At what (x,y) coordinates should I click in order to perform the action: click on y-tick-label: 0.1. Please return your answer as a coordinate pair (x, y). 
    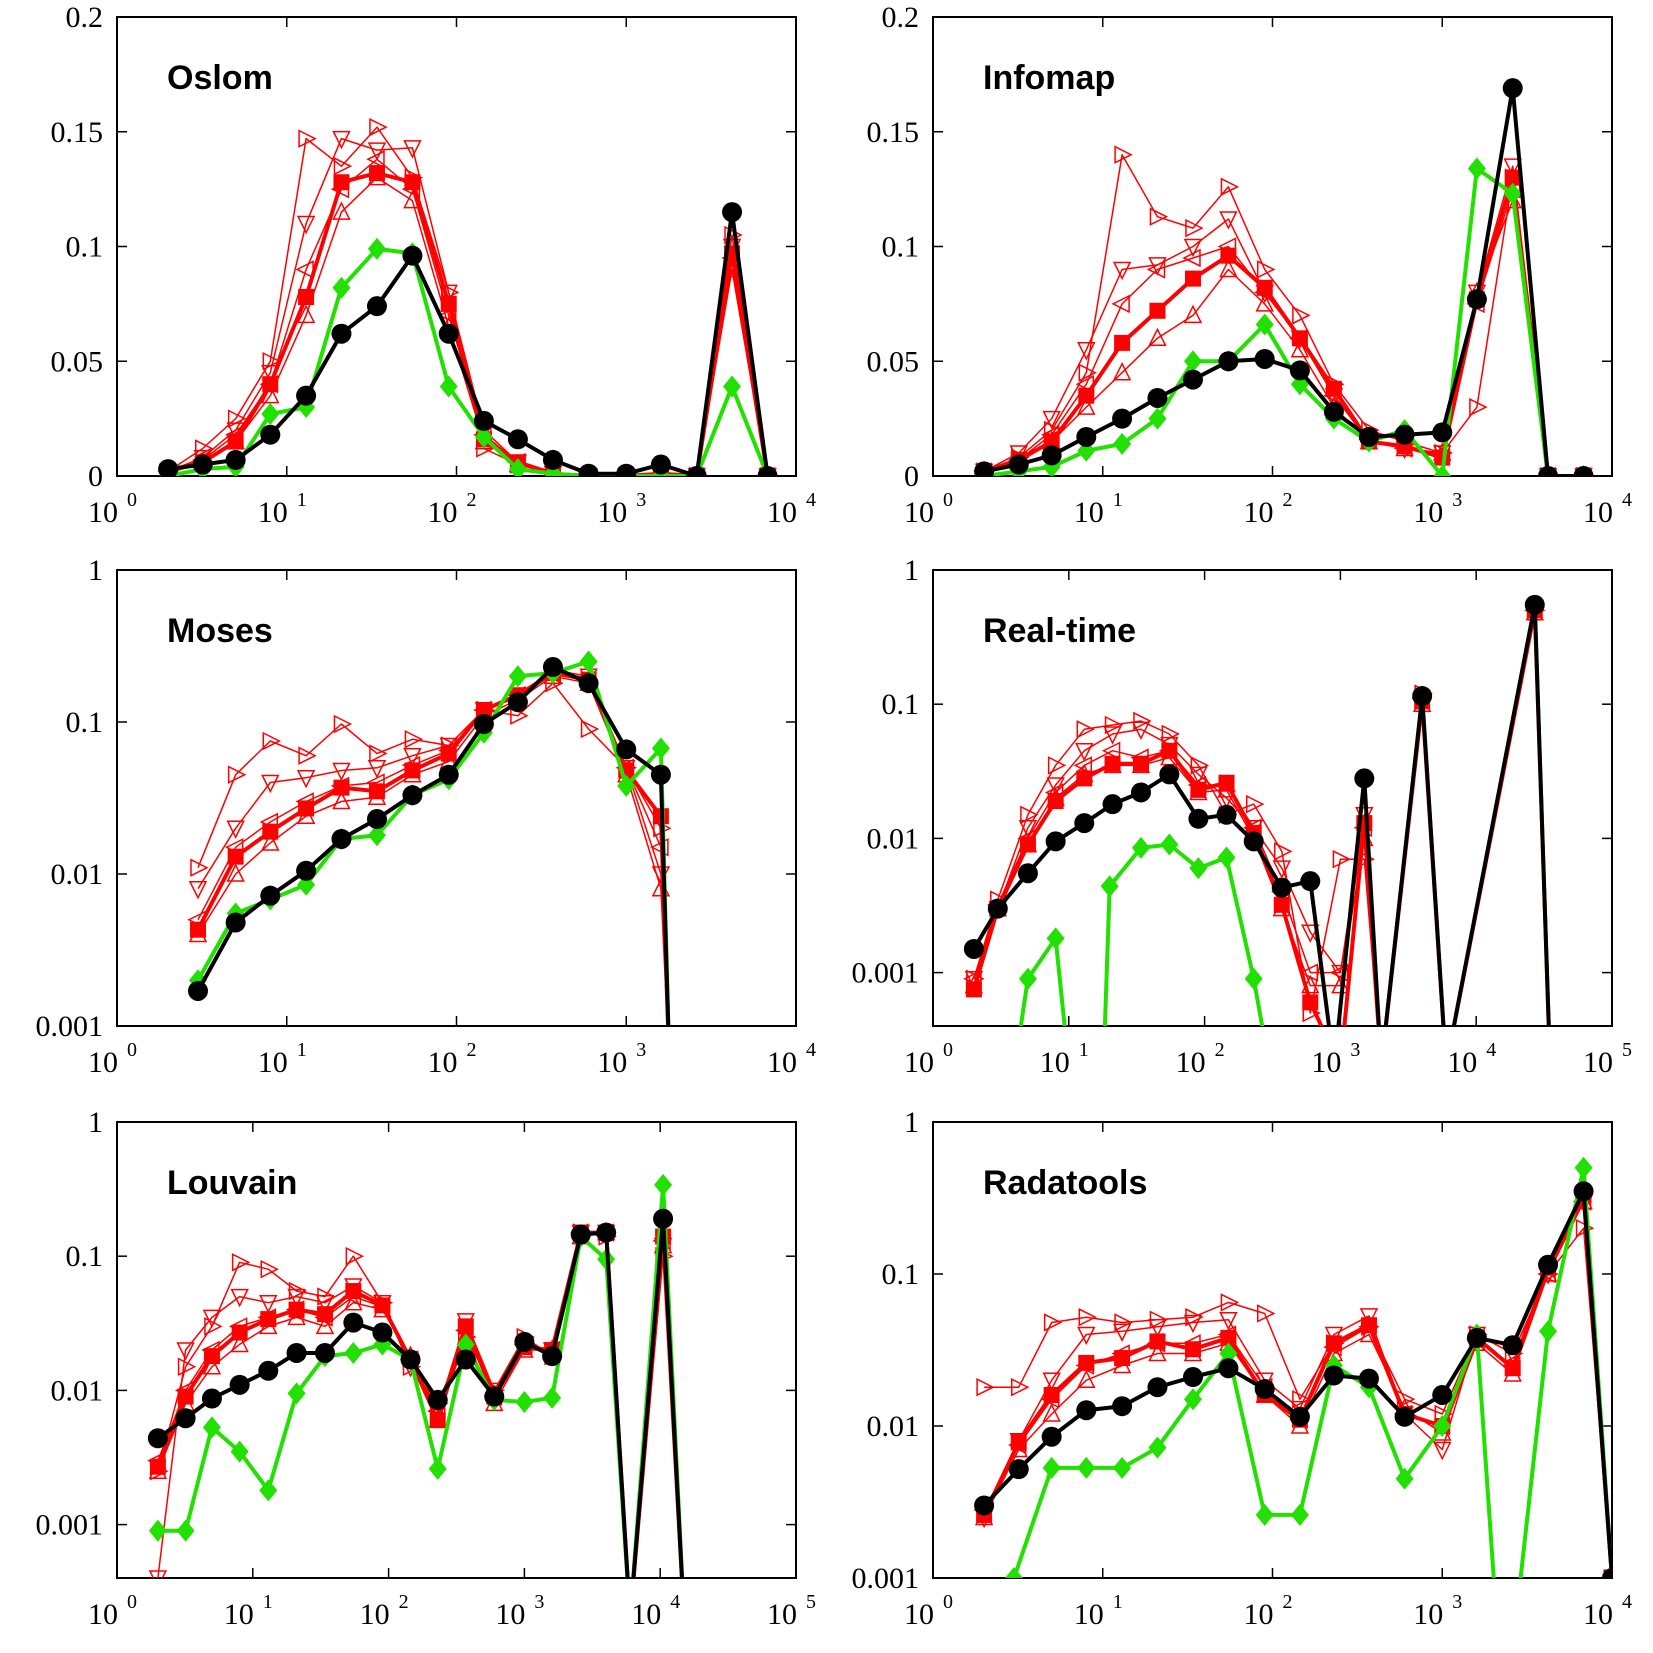
    Looking at the image, I should click on (85, 247).